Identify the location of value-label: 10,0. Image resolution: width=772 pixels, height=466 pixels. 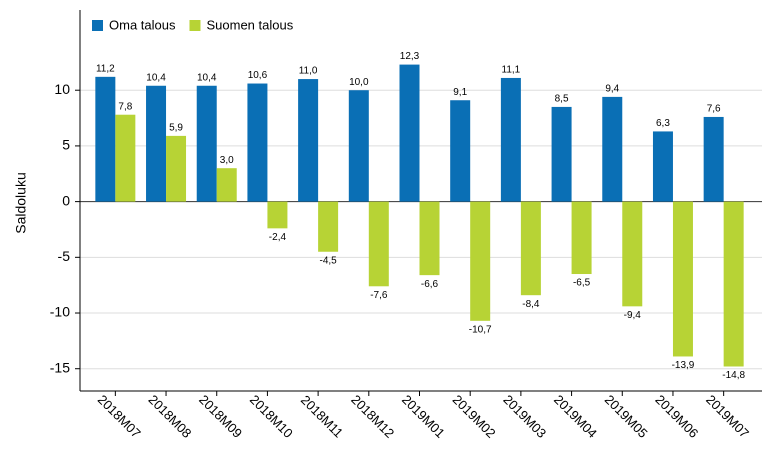
(359, 82).